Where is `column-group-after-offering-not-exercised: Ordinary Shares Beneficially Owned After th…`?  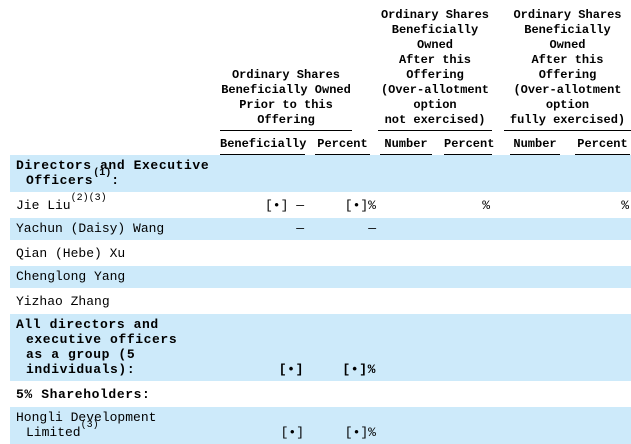
column-group-after-offering-not-exercised: Ordinary Shares Beneficially Owned After th… is located at coordinates (435, 65).